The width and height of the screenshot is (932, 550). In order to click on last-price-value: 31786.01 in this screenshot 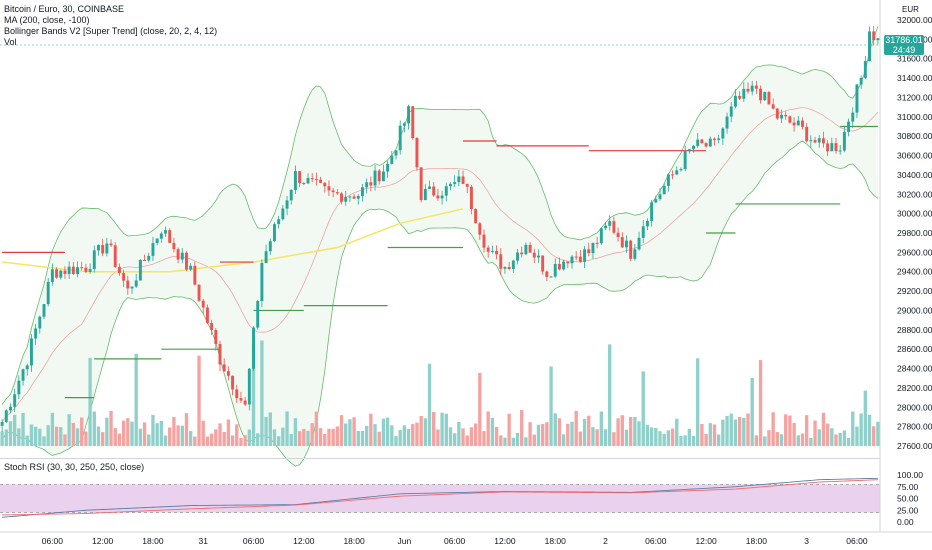, I will do `click(904, 40)`.